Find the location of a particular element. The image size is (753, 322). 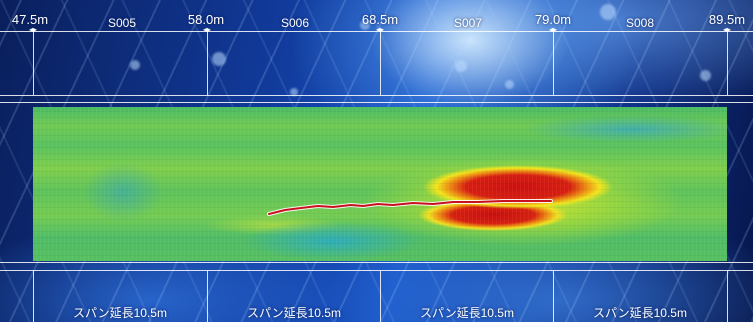

distance-label: 79.0m is located at coordinates (553, 19).